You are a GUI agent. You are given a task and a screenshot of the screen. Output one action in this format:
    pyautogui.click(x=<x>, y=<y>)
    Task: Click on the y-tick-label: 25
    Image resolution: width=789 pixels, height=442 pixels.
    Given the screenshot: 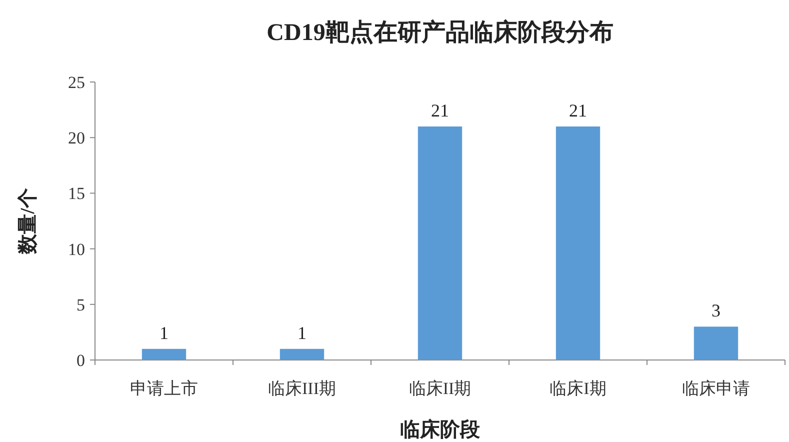 What is the action you would take?
    pyautogui.click(x=76, y=82)
    